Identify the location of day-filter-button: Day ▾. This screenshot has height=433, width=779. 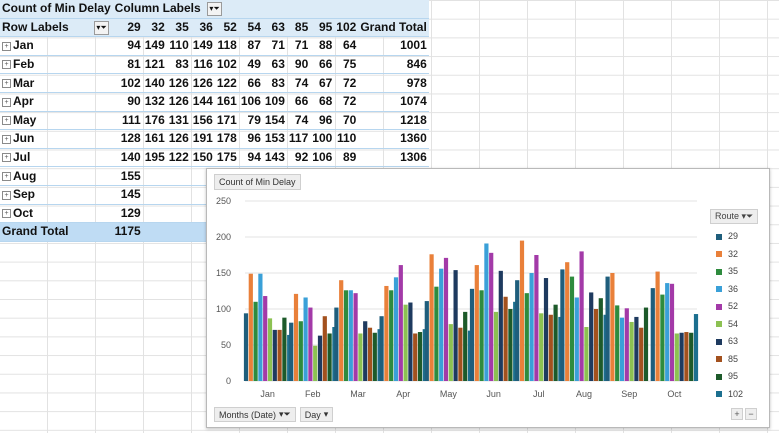
(316, 414).